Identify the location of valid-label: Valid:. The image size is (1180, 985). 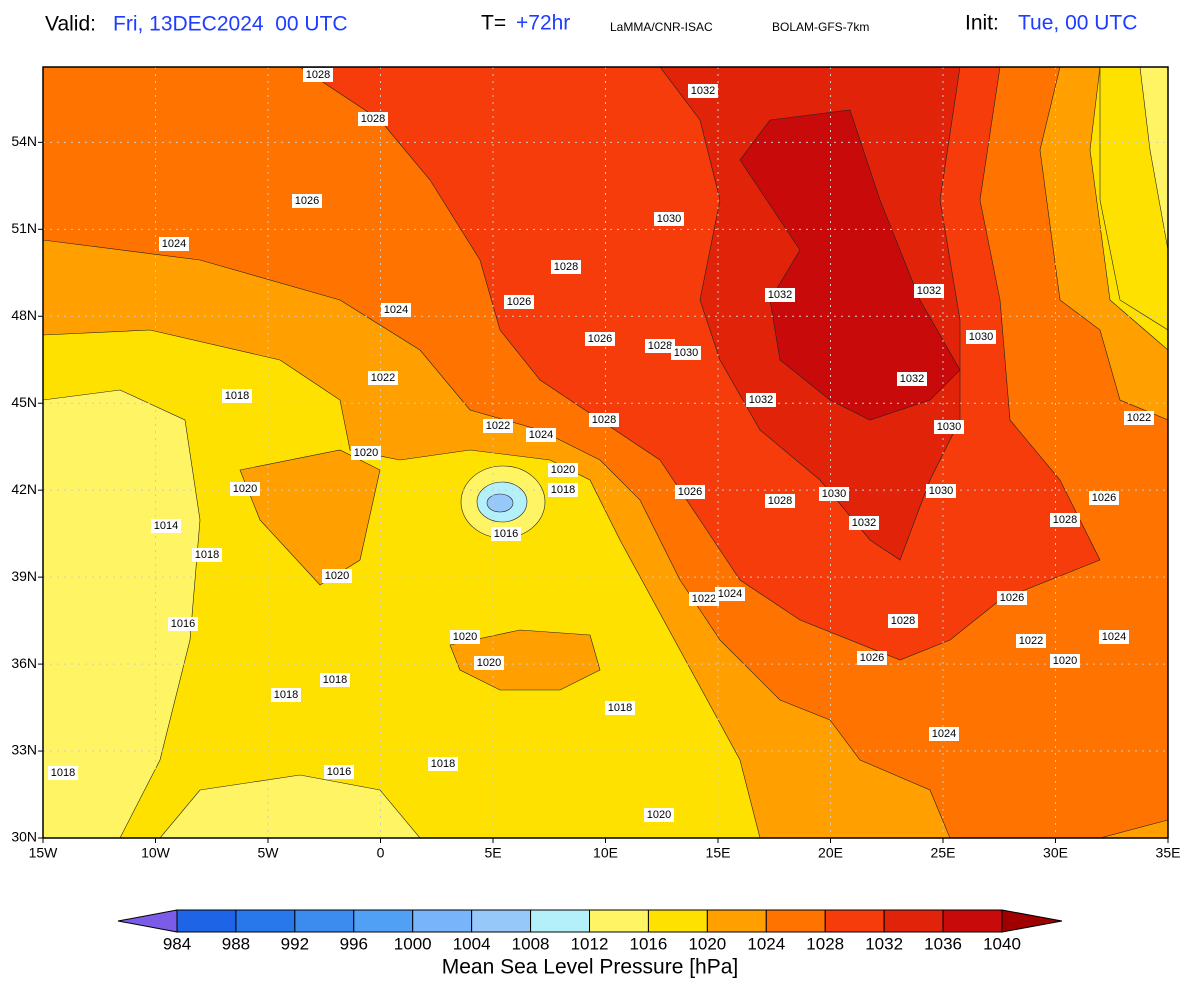
(70, 24).